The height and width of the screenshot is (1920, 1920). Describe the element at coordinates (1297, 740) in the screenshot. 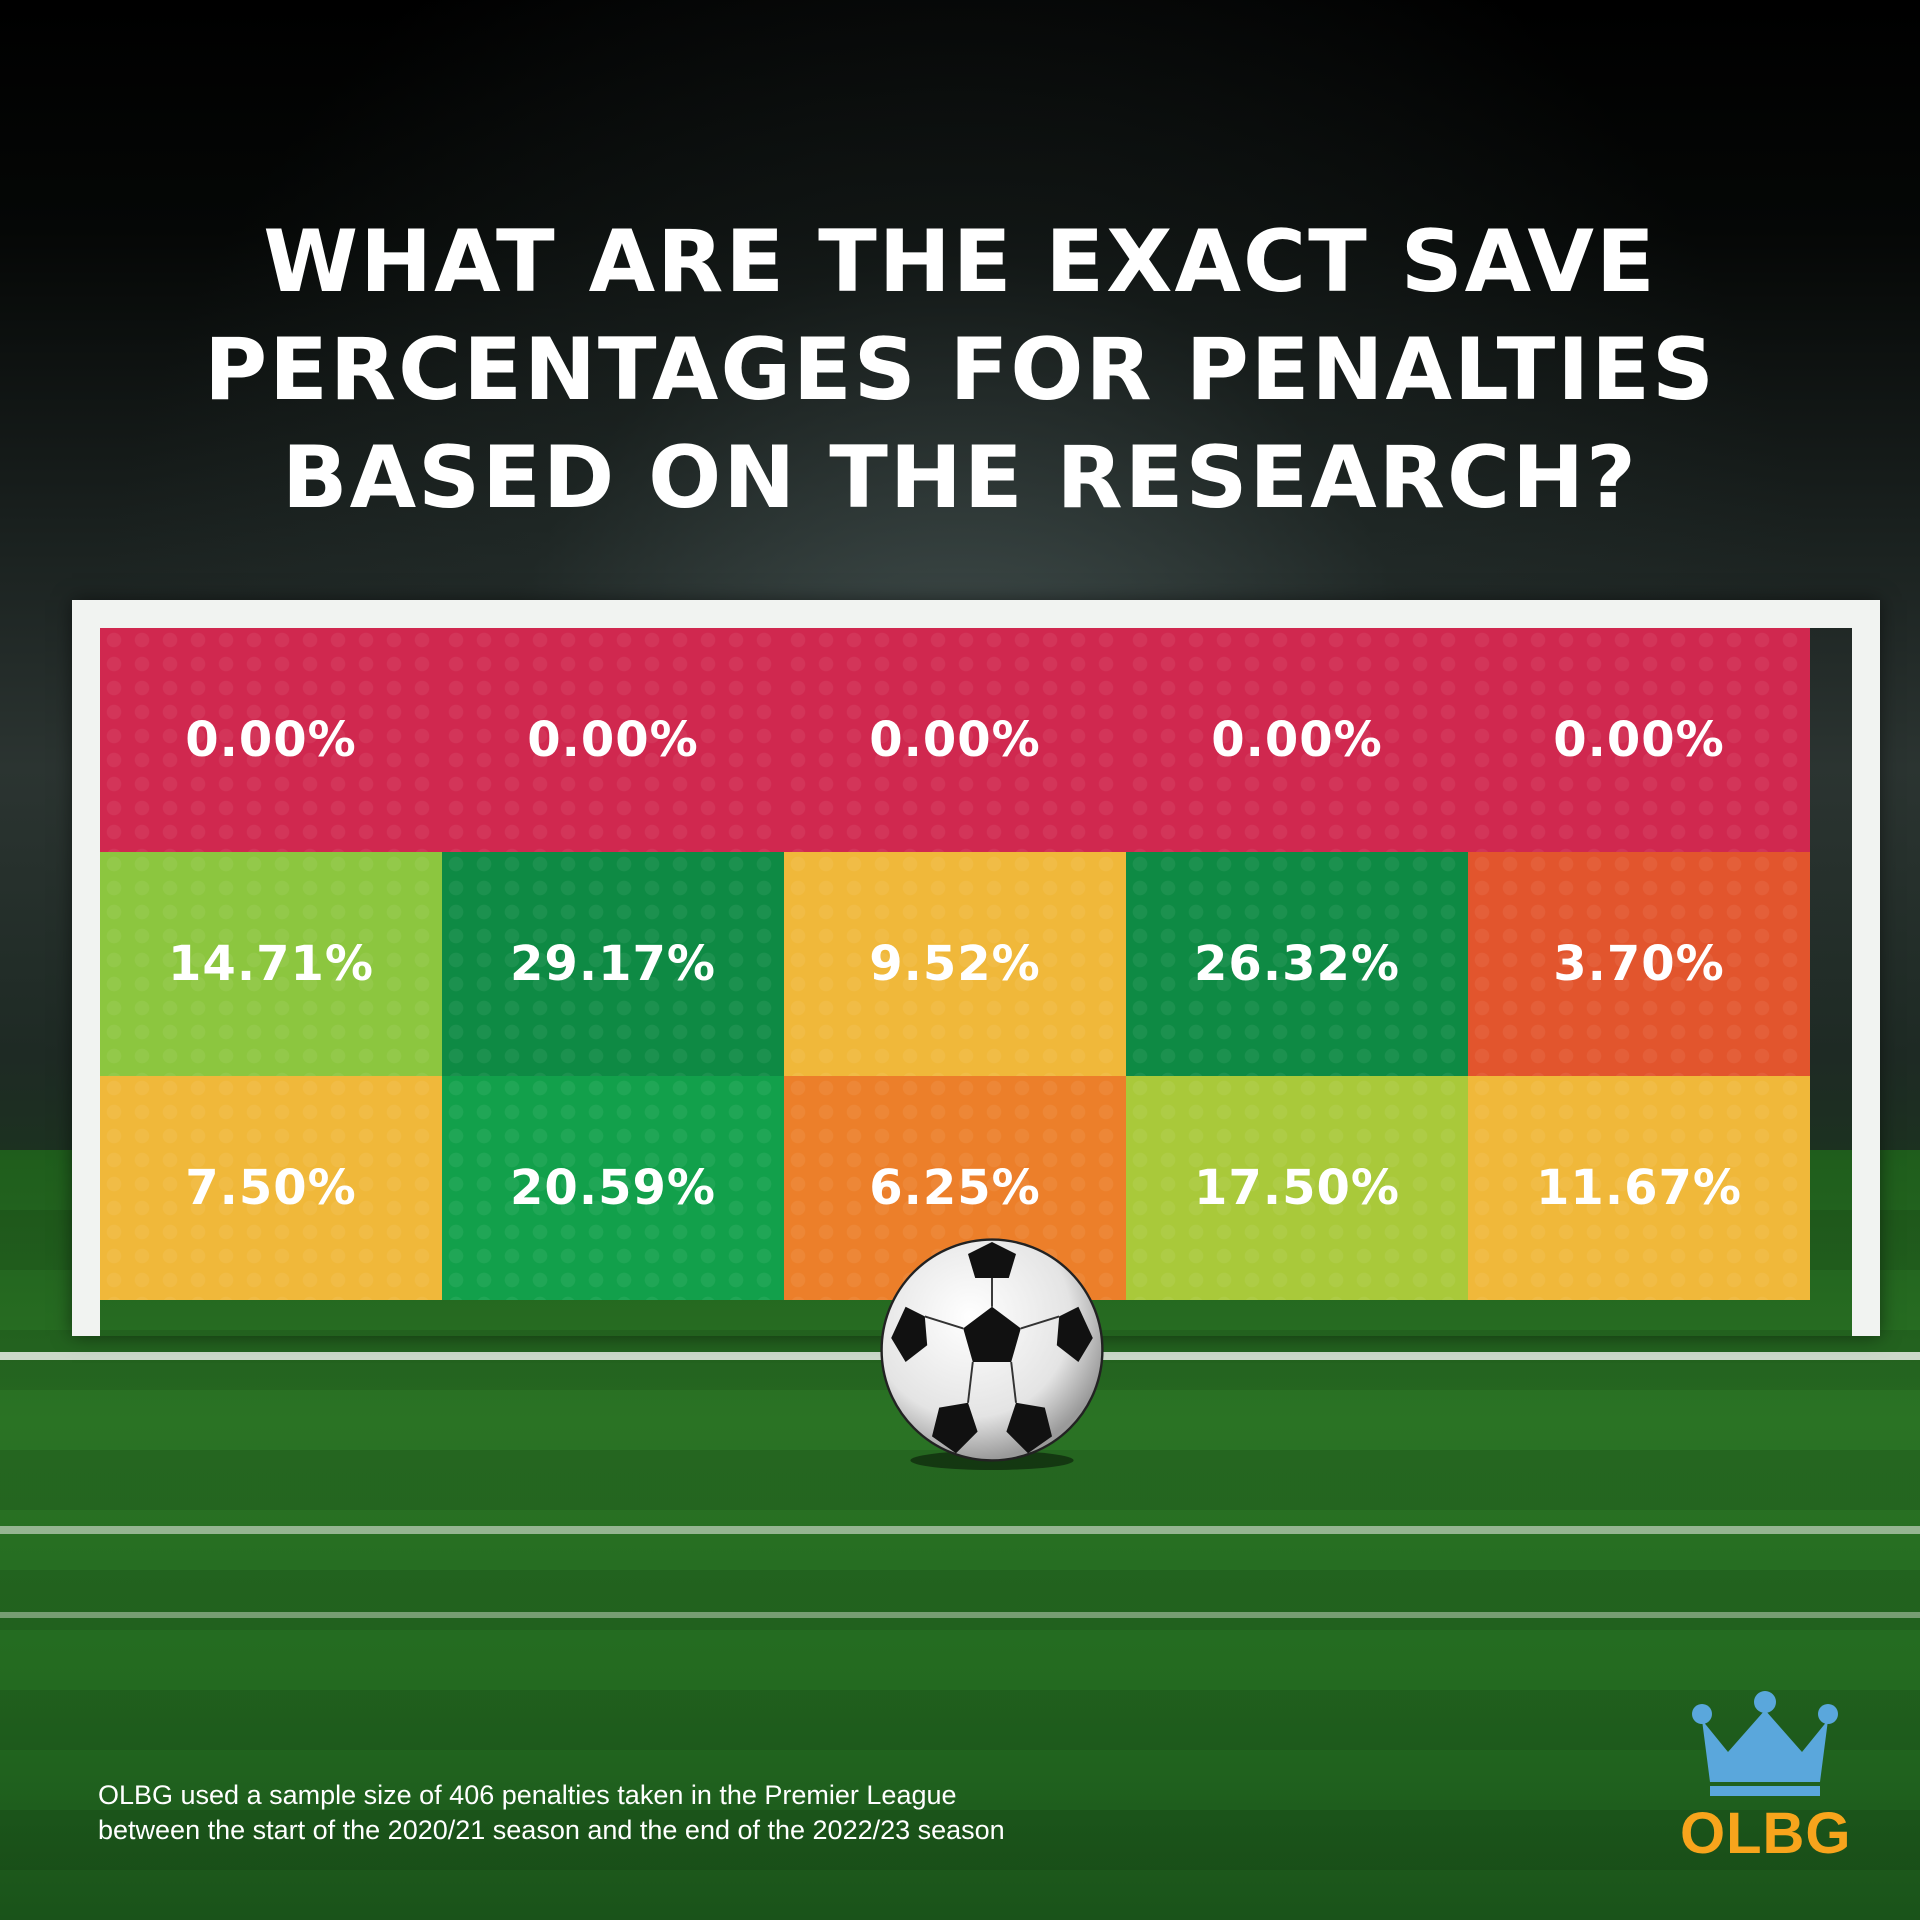

I see `heatmap-cell-top-4: 0.00%` at that location.